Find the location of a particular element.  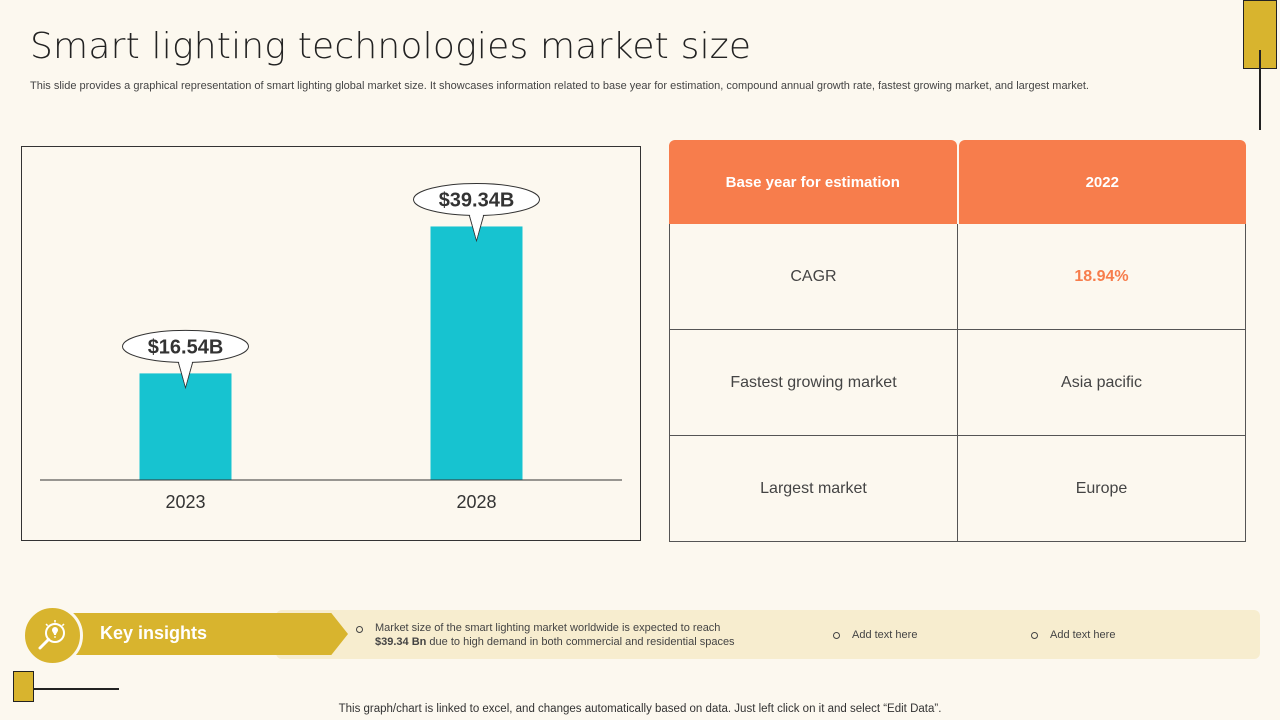

corner-line-top-right is located at coordinates (1260, 90).